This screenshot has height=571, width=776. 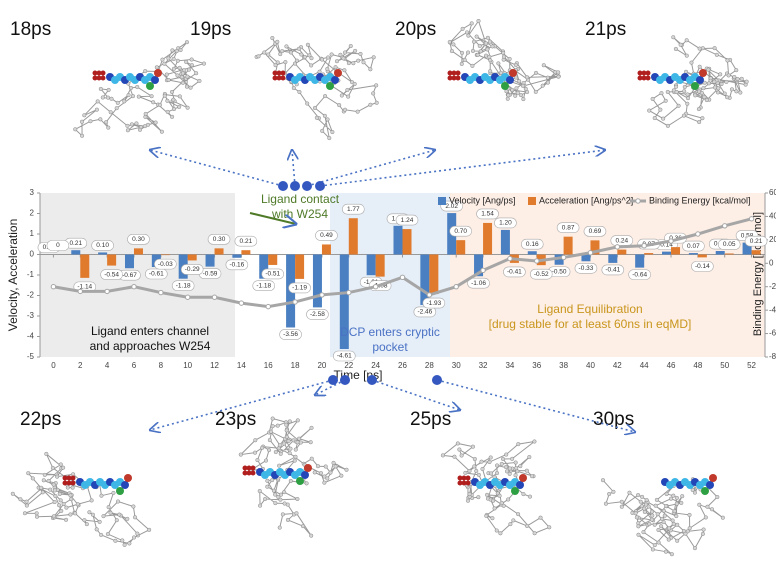 What do you see at coordinates (187, 365) in the screenshot?
I see `x-tick-label: 10` at bounding box center [187, 365].